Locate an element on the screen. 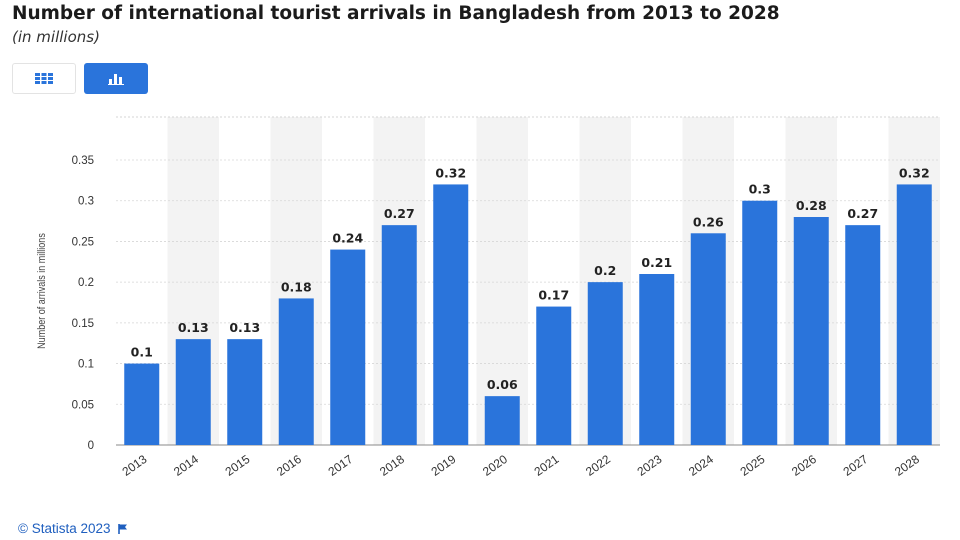  data-label-2028: 0.32 is located at coordinates (914, 172).